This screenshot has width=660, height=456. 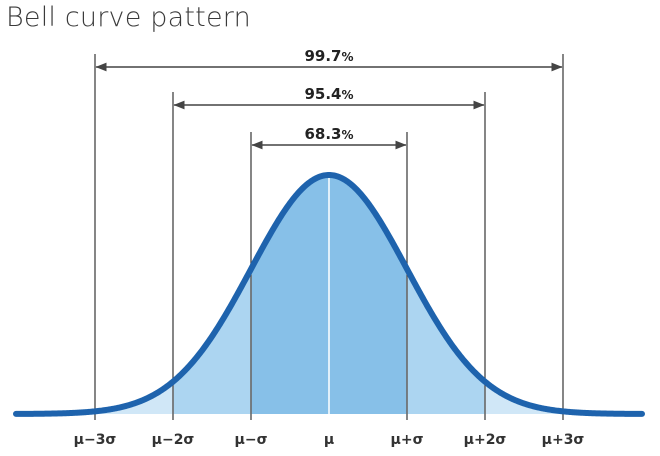 I want to click on sigma-tick-label: μ, so click(x=329, y=440).